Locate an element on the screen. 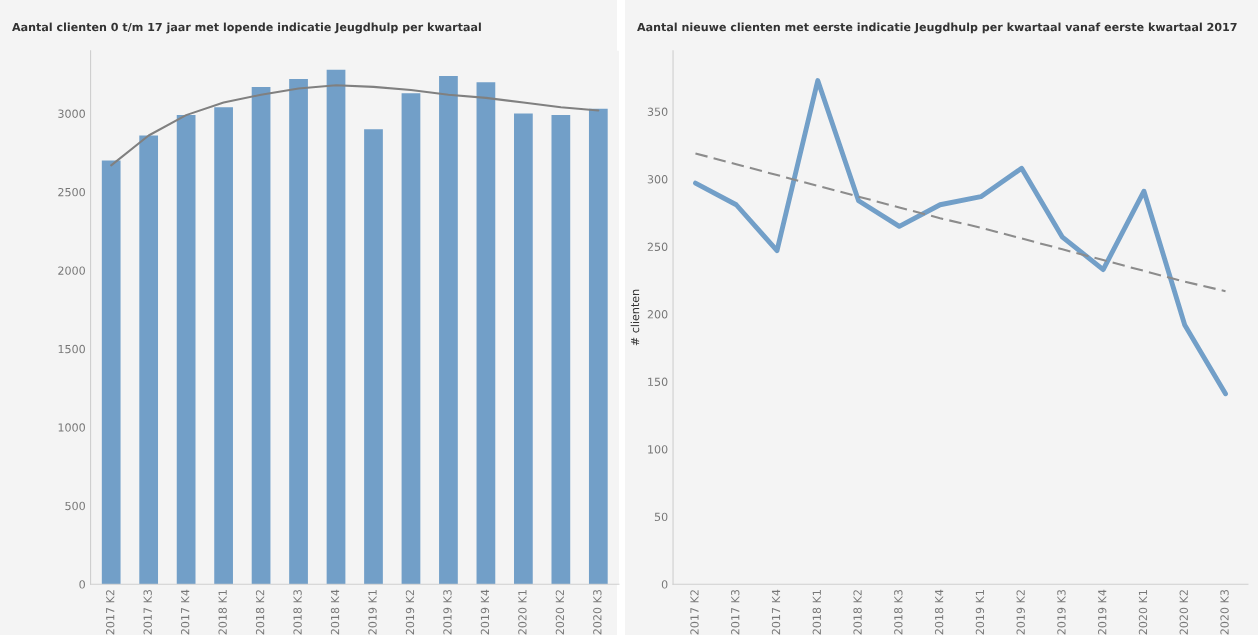 This screenshot has height=635, width=1258. y-tick-label: 200 is located at coordinates (657, 314).